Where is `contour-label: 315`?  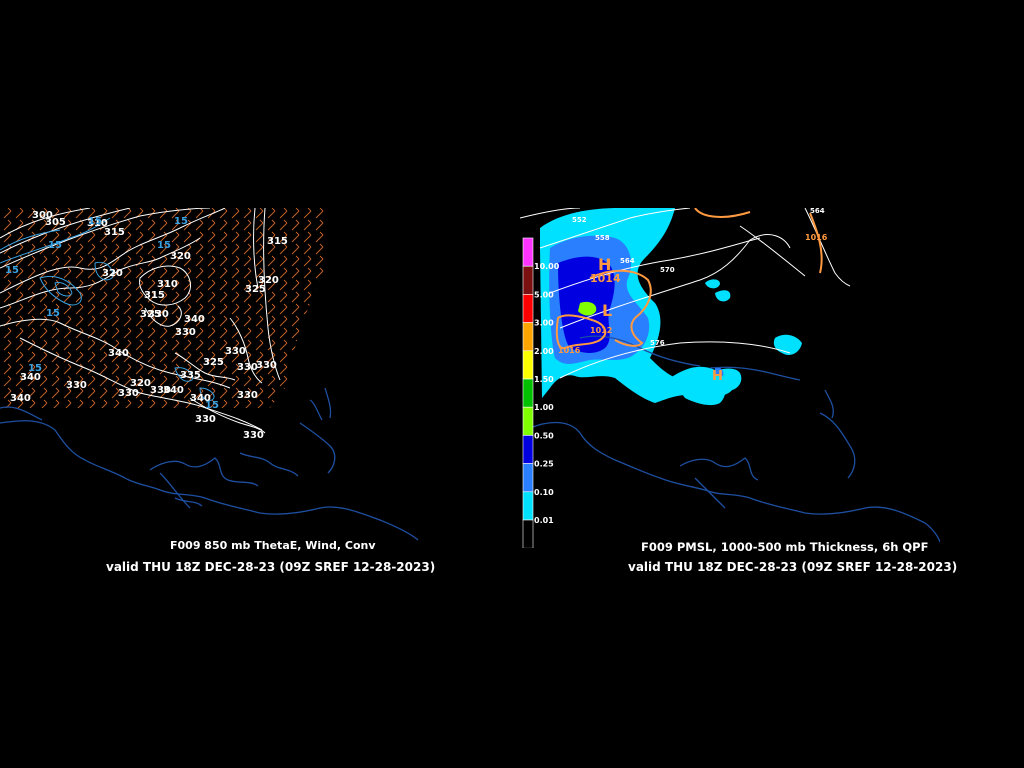 contour-label: 315 is located at coordinates (277, 241).